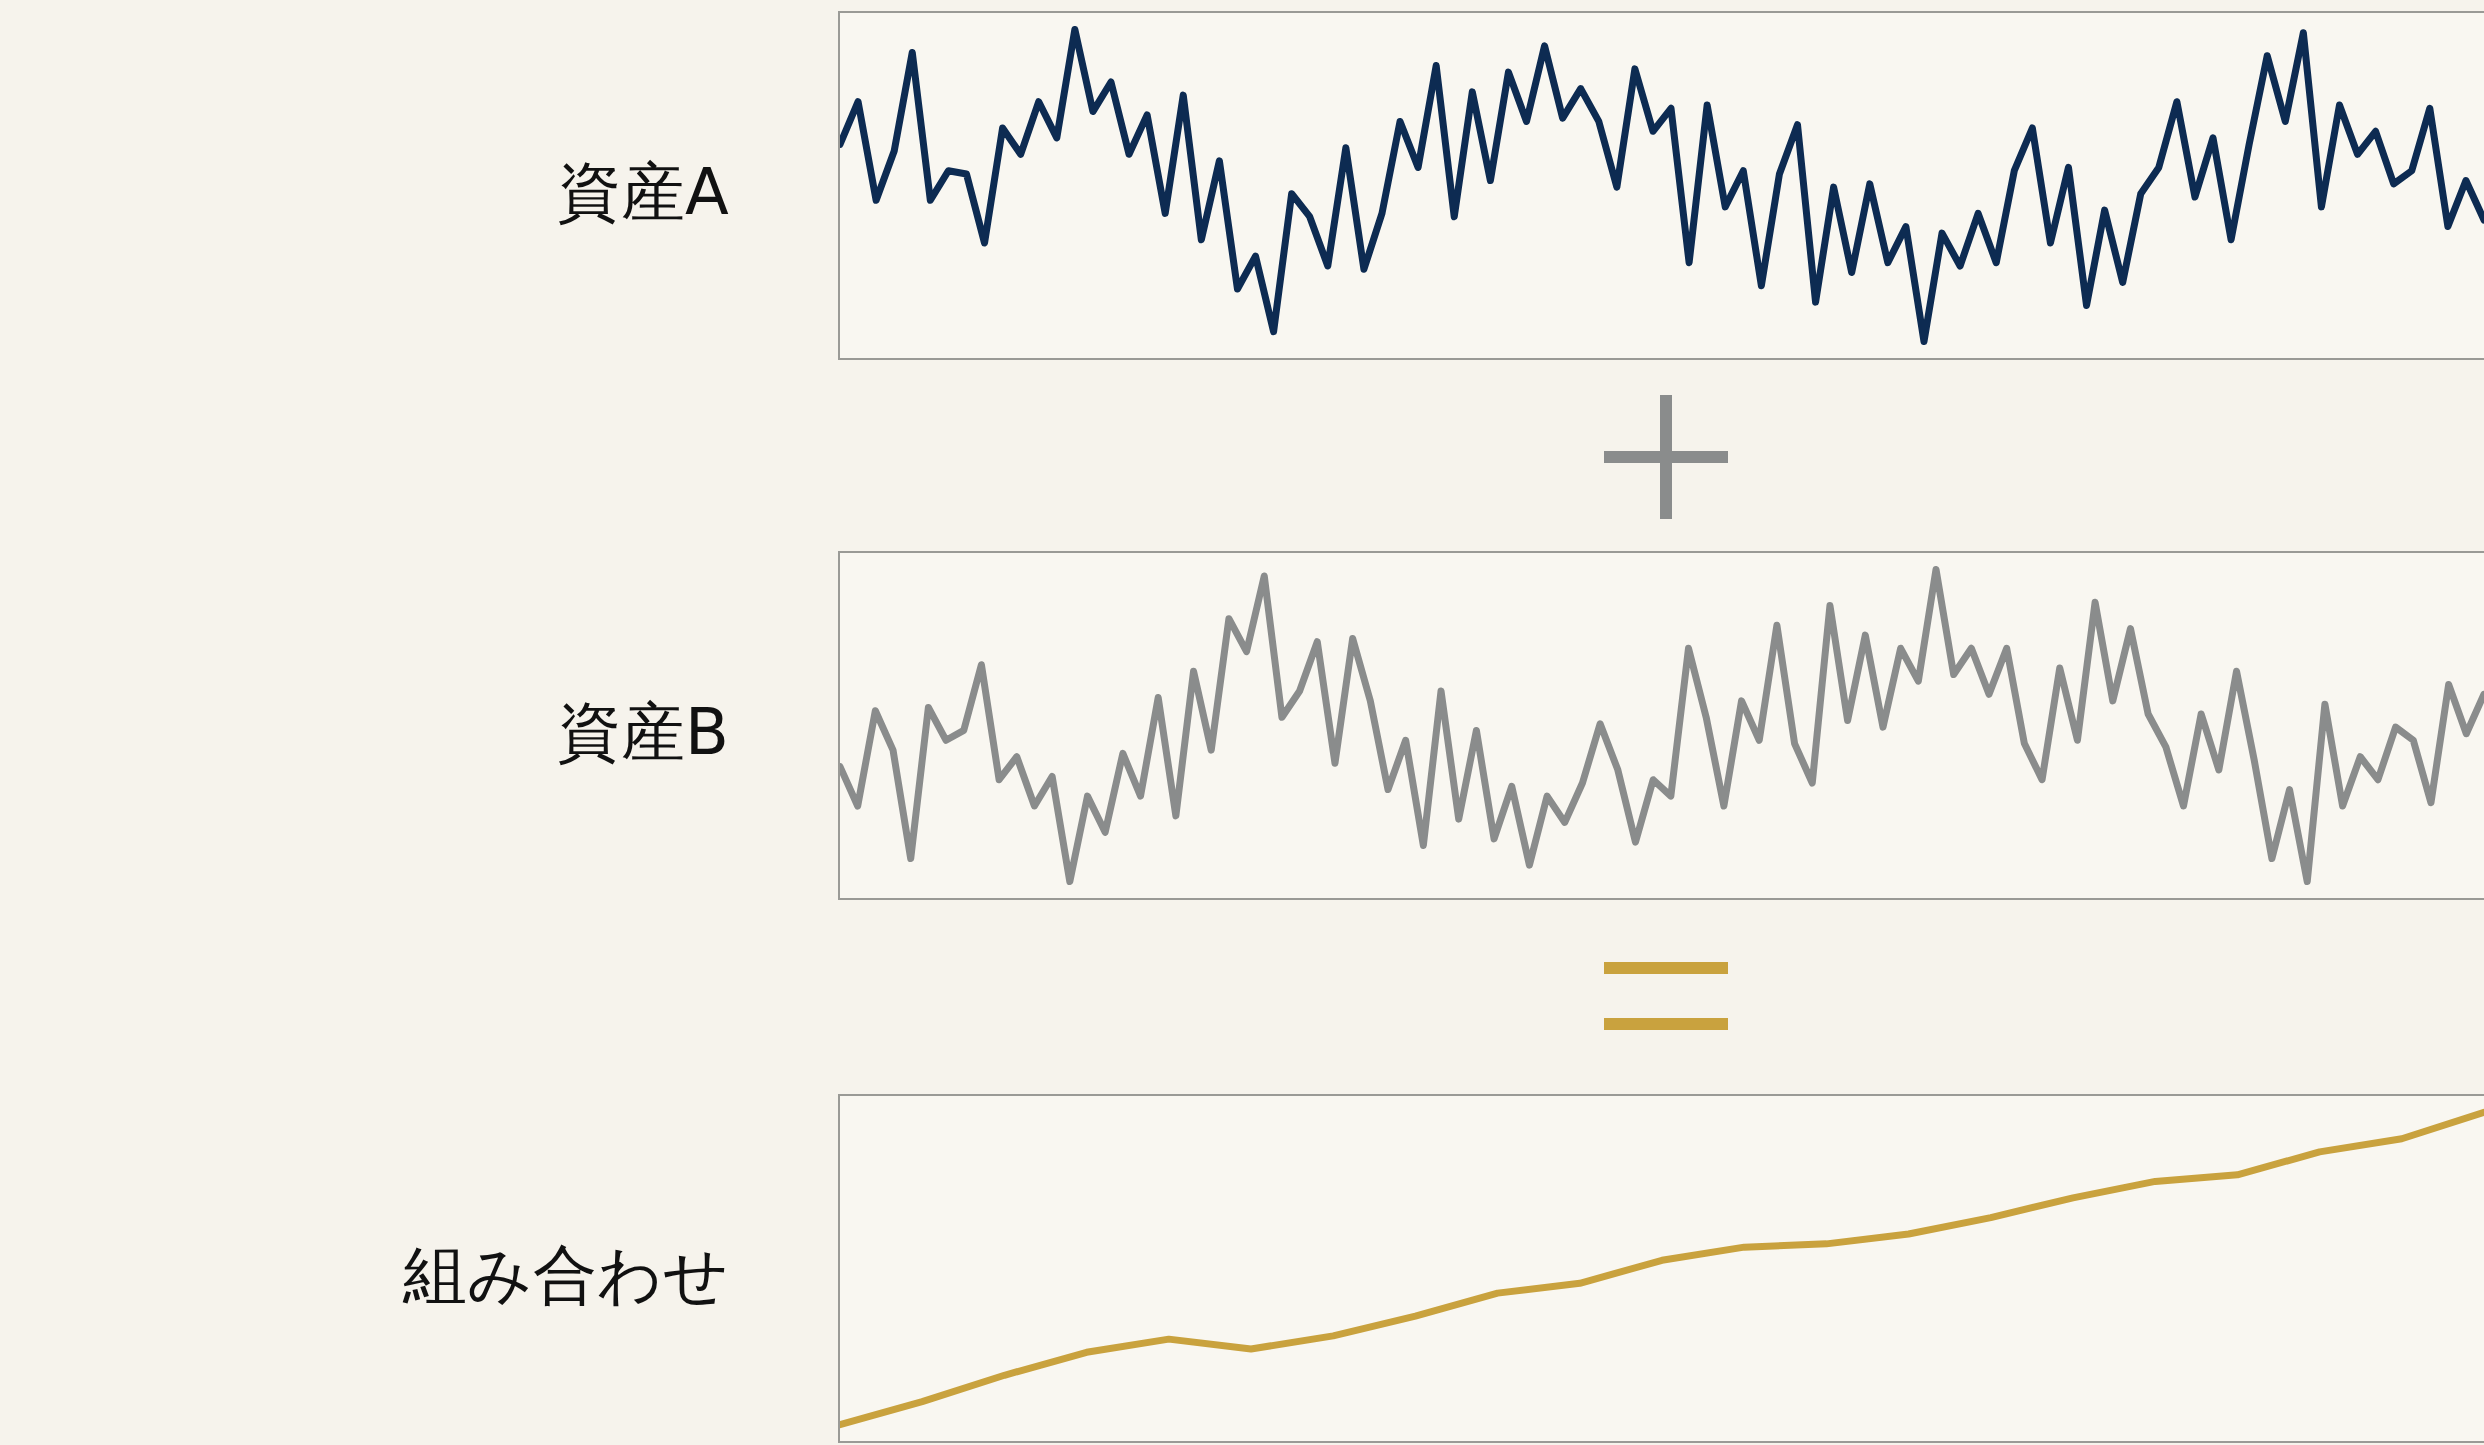 The image size is (2484, 1445). I want to click on y-axis-title: 資産B, so click(643, 732).